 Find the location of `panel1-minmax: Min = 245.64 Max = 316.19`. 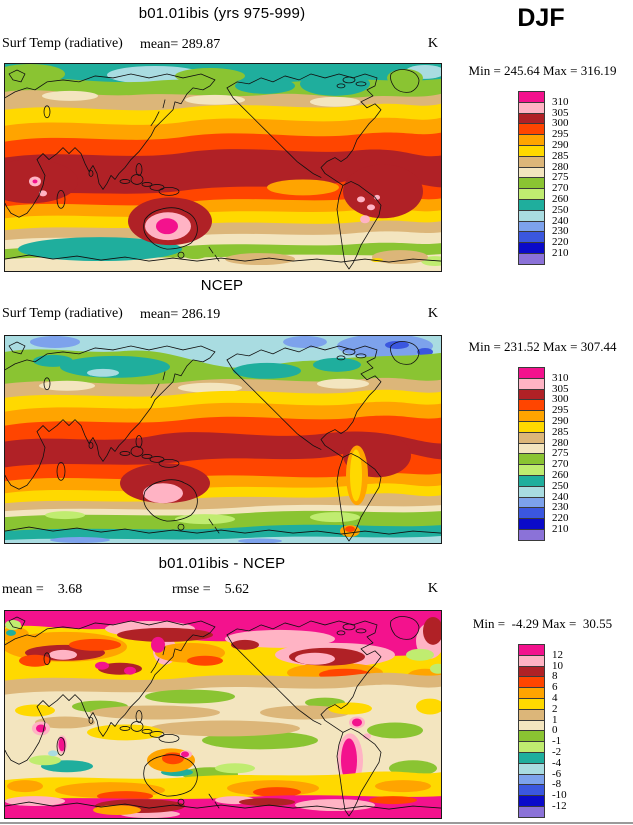

panel1-minmax: Min = 245.64 Max = 316.19 is located at coordinates (542, 70).